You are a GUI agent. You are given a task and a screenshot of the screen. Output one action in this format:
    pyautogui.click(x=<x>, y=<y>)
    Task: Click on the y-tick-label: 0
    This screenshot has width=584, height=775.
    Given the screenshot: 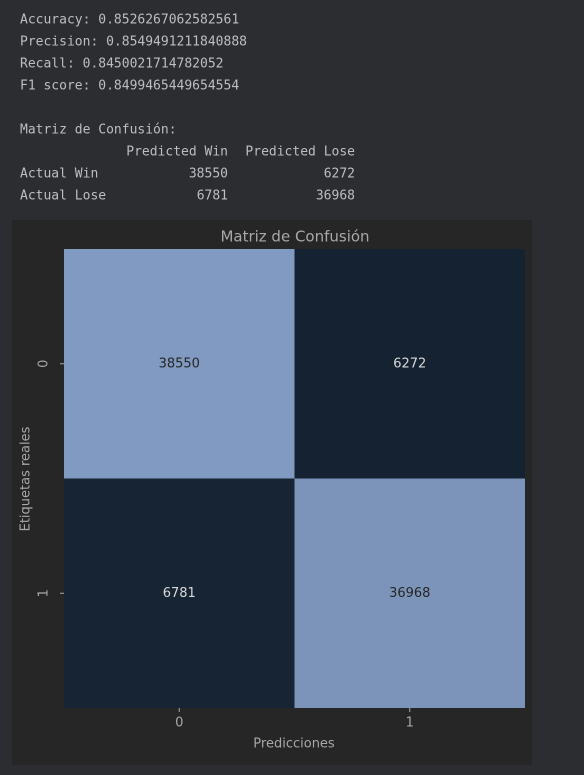 What is the action you would take?
    pyautogui.click(x=44, y=364)
    